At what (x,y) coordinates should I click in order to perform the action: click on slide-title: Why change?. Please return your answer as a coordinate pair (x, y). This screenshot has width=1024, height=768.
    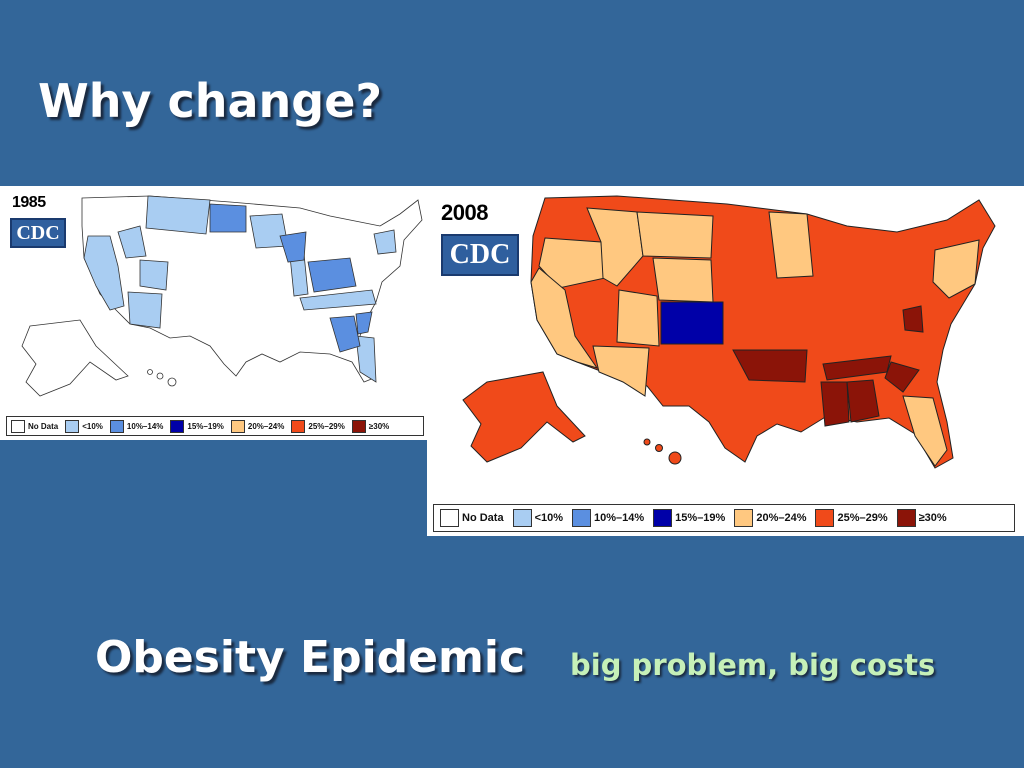
    Looking at the image, I should click on (210, 101).